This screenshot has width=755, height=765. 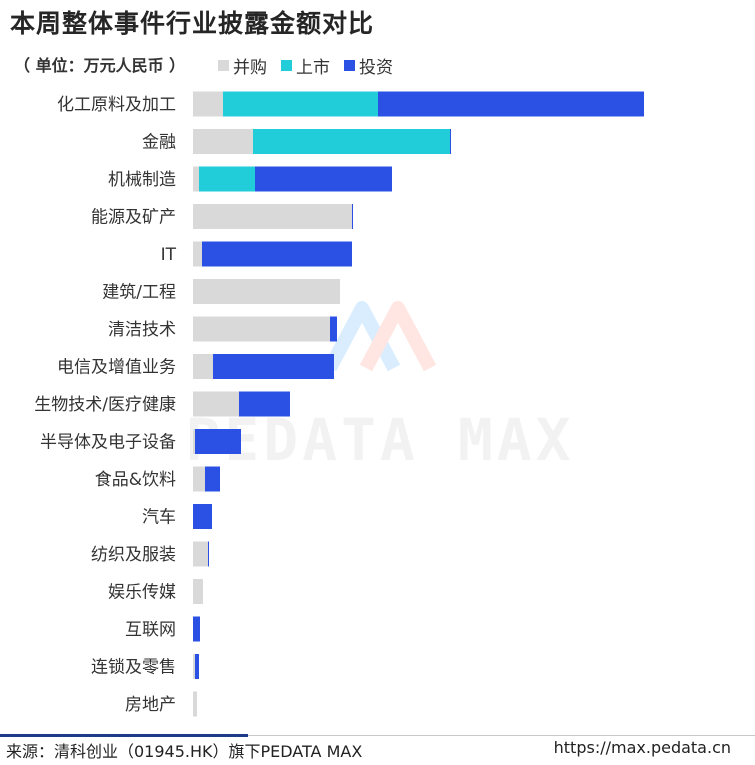 What do you see at coordinates (169, 255) in the screenshot?
I see `category-label: IT` at bounding box center [169, 255].